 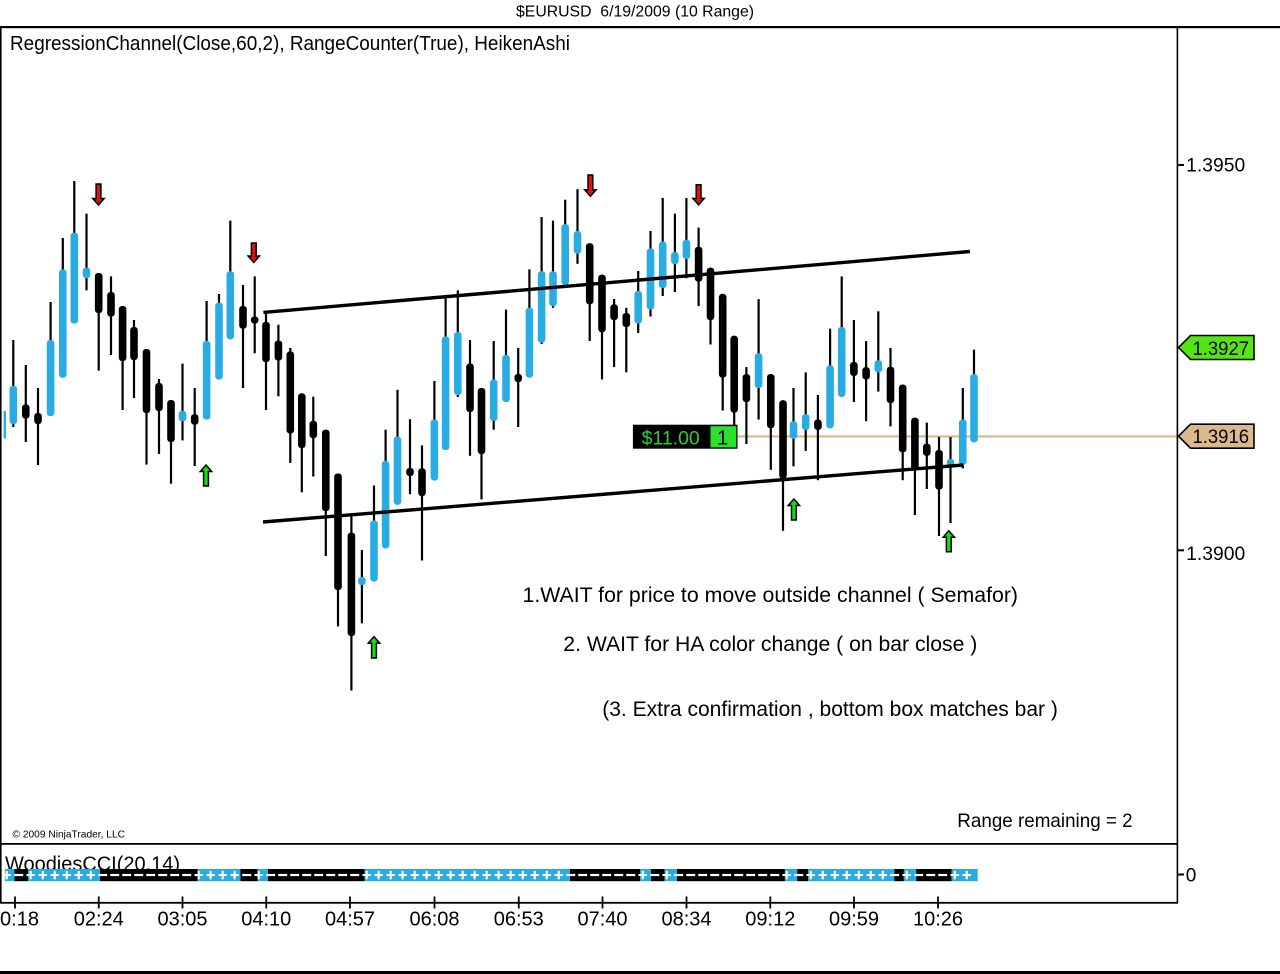 What do you see at coordinates (69, 835) in the screenshot?
I see `svg-text: © 2009 NinjaTrader, LLC` at bounding box center [69, 835].